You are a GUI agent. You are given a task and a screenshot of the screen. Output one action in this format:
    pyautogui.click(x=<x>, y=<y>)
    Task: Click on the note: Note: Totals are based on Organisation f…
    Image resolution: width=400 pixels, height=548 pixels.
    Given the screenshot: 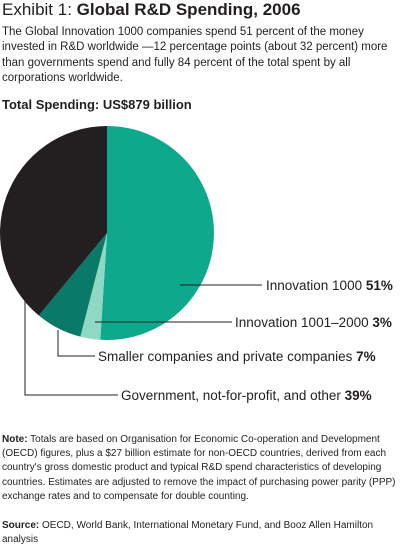 What is the action you would take?
    pyautogui.click(x=200, y=468)
    